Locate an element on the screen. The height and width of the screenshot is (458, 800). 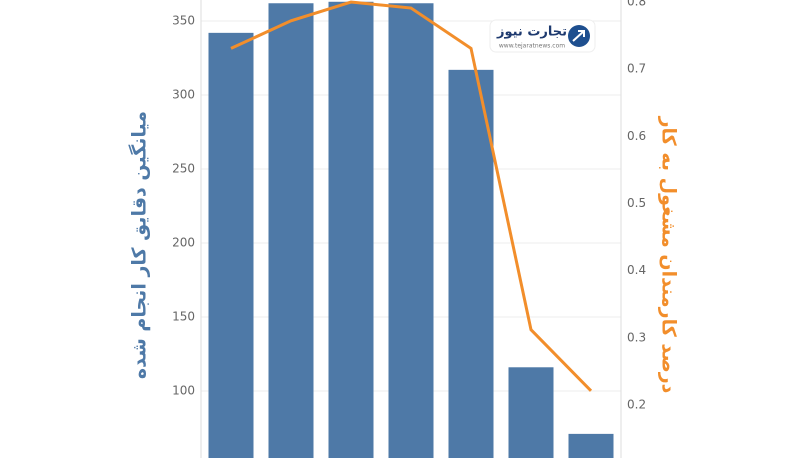
logo-url: www.tejaratnews.com is located at coordinates (532, 46).